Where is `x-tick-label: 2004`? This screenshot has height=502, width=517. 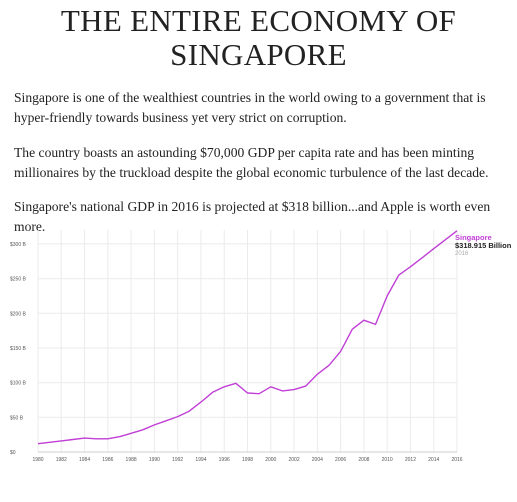
x-tick-label: 2004 is located at coordinates (317, 460).